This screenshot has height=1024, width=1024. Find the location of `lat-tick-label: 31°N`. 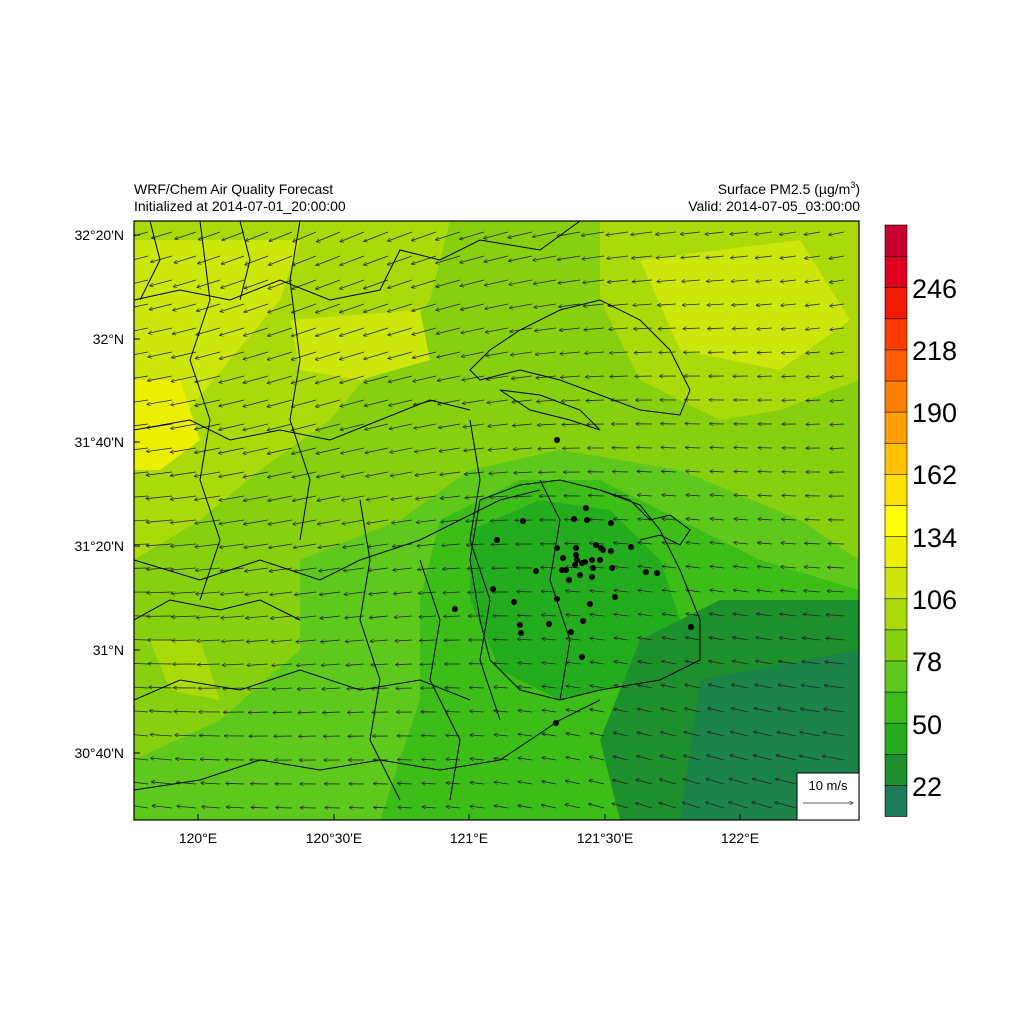

lat-tick-label: 31°N is located at coordinates (108, 650).